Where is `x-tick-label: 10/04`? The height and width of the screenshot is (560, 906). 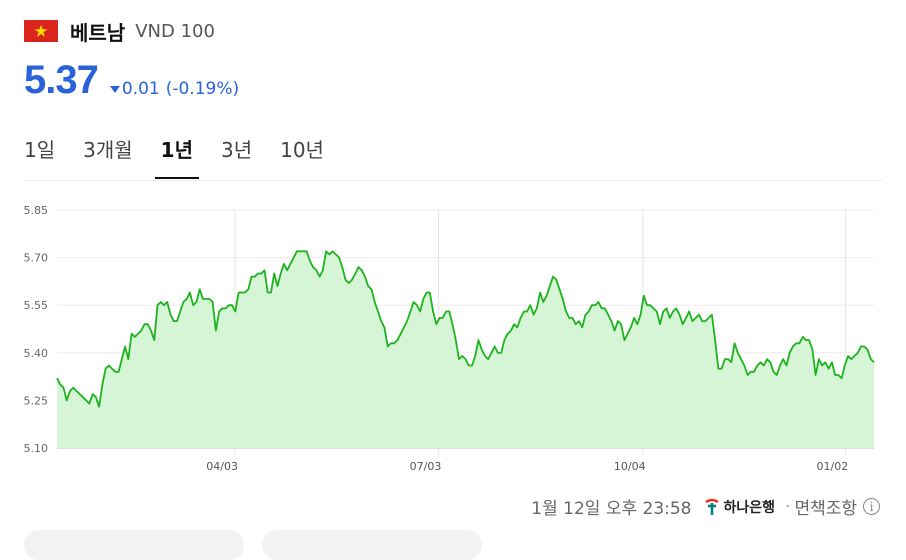 x-tick-label: 10/04 is located at coordinates (630, 466).